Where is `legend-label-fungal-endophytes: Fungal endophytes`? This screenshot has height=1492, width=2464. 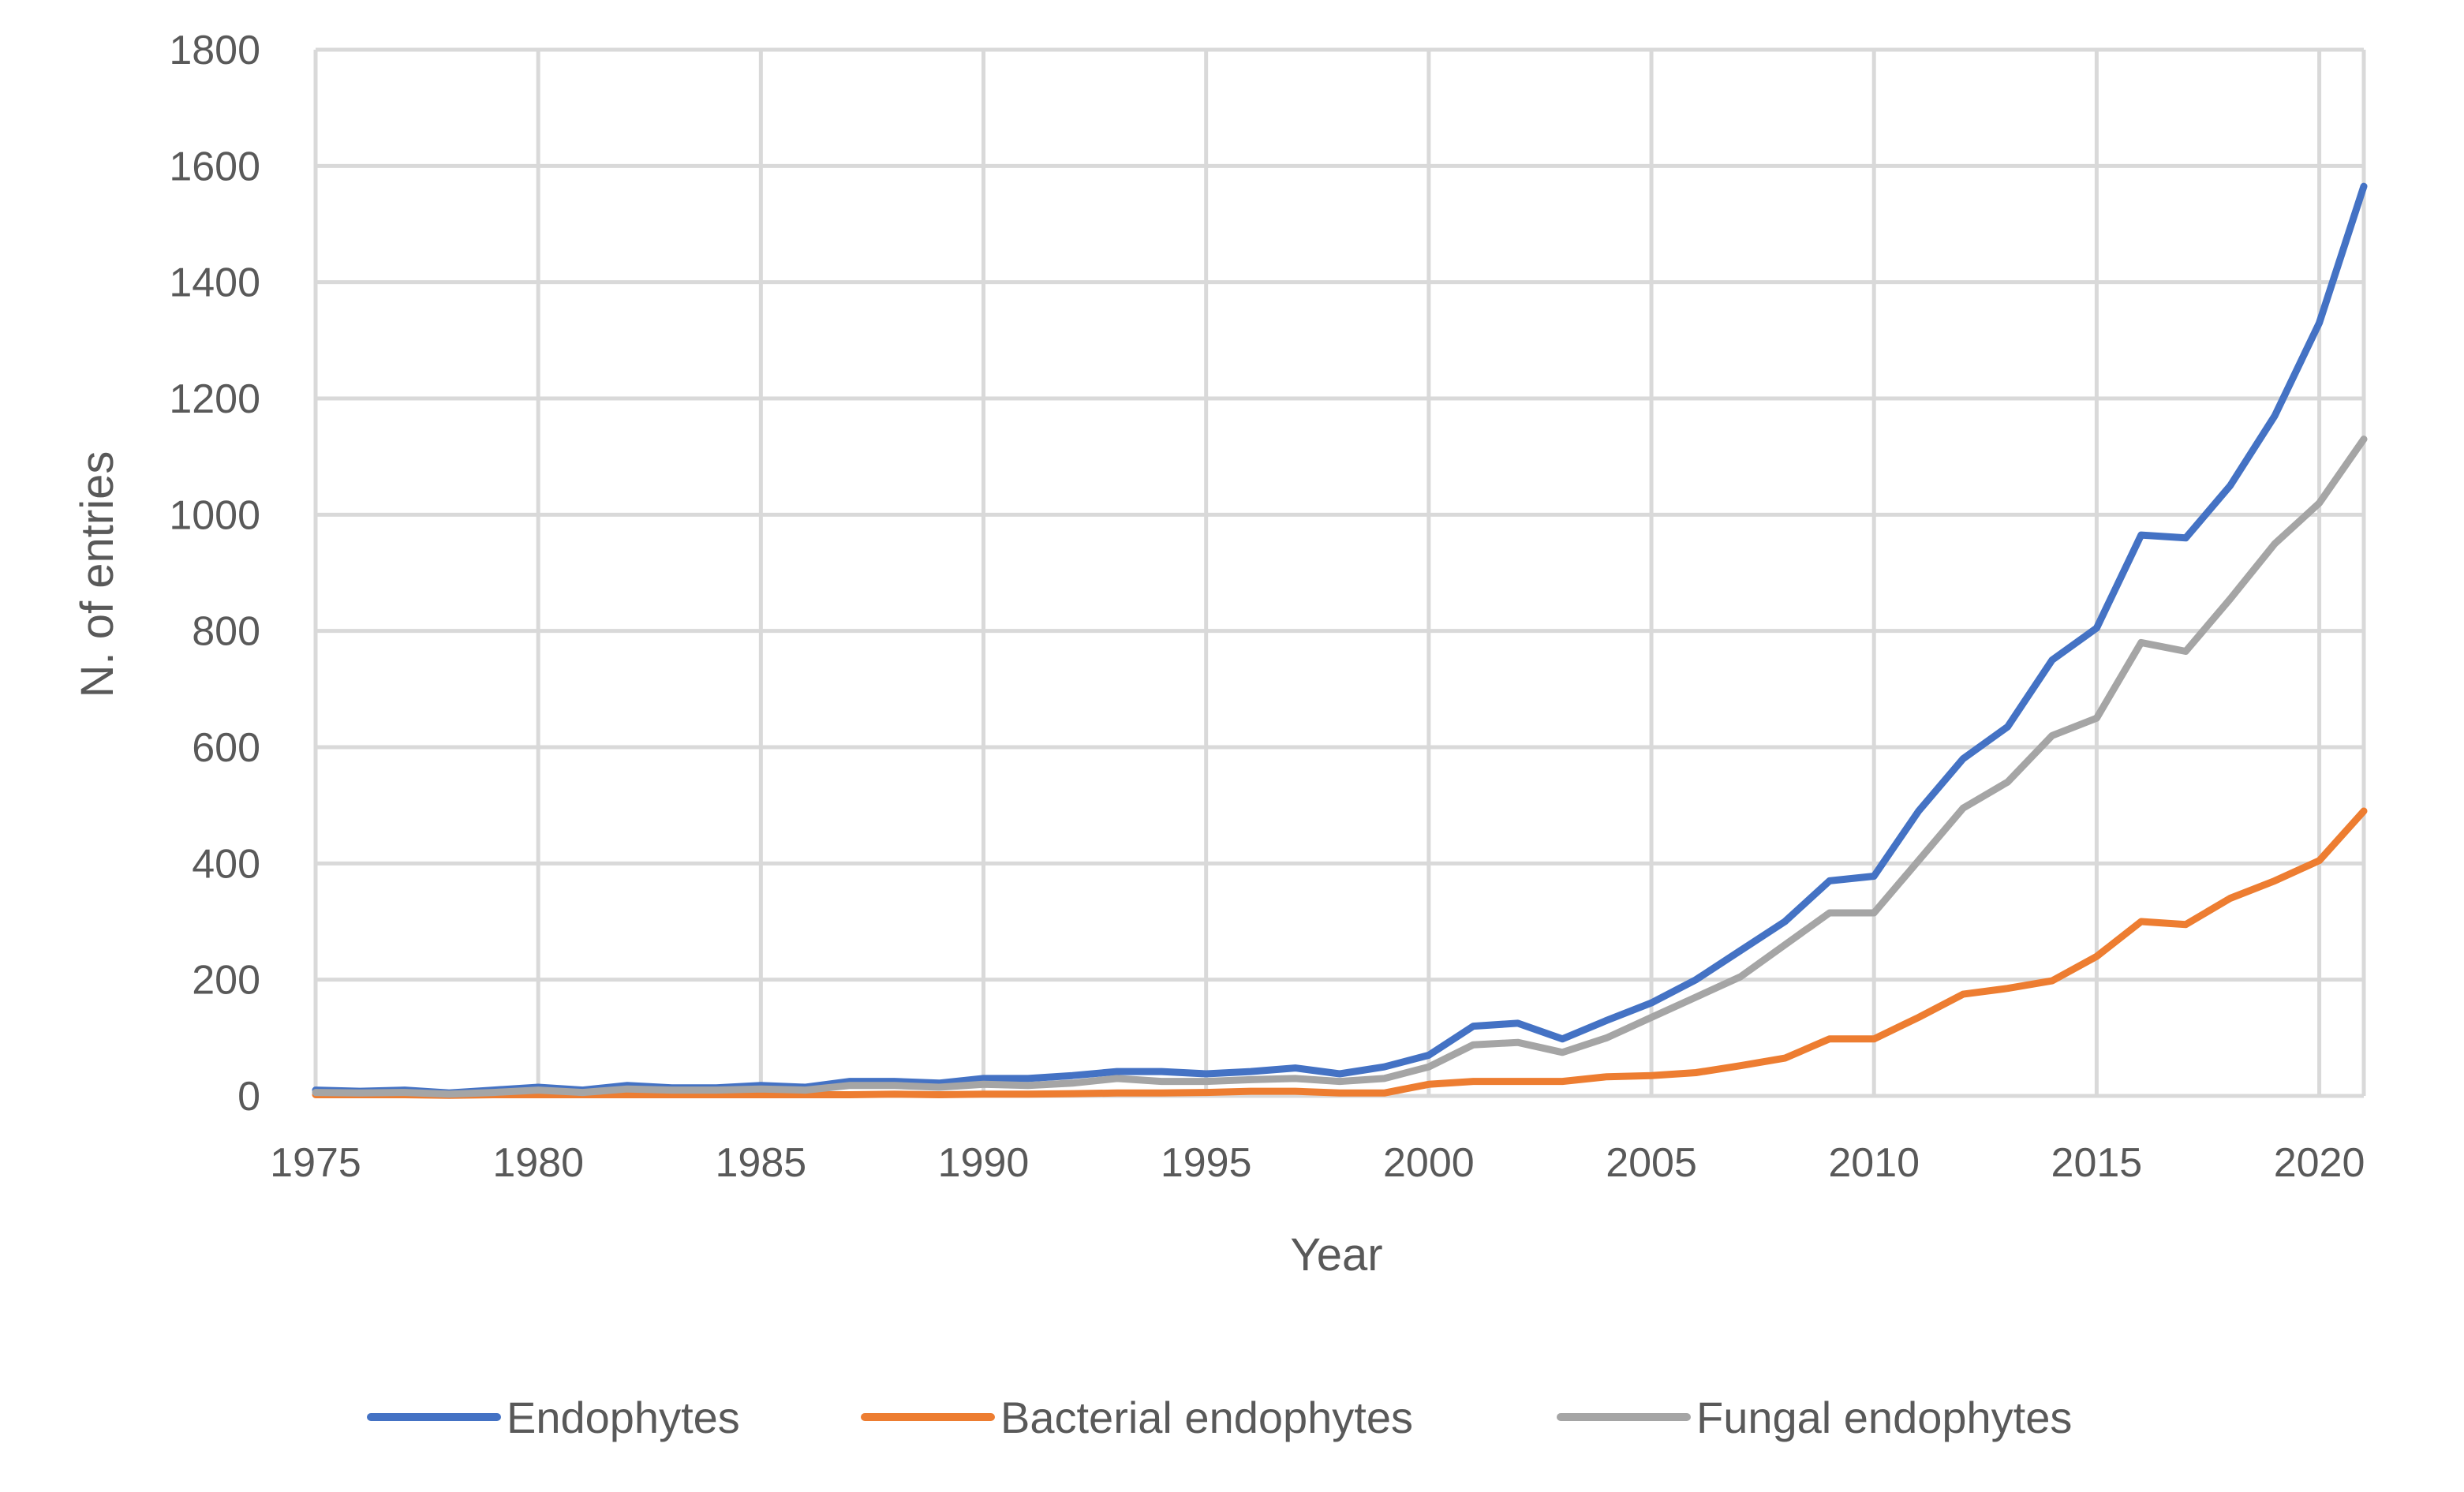 legend-label-fungal-endophytes: Fungal endophytes is located at coordinates (1884, 1417).